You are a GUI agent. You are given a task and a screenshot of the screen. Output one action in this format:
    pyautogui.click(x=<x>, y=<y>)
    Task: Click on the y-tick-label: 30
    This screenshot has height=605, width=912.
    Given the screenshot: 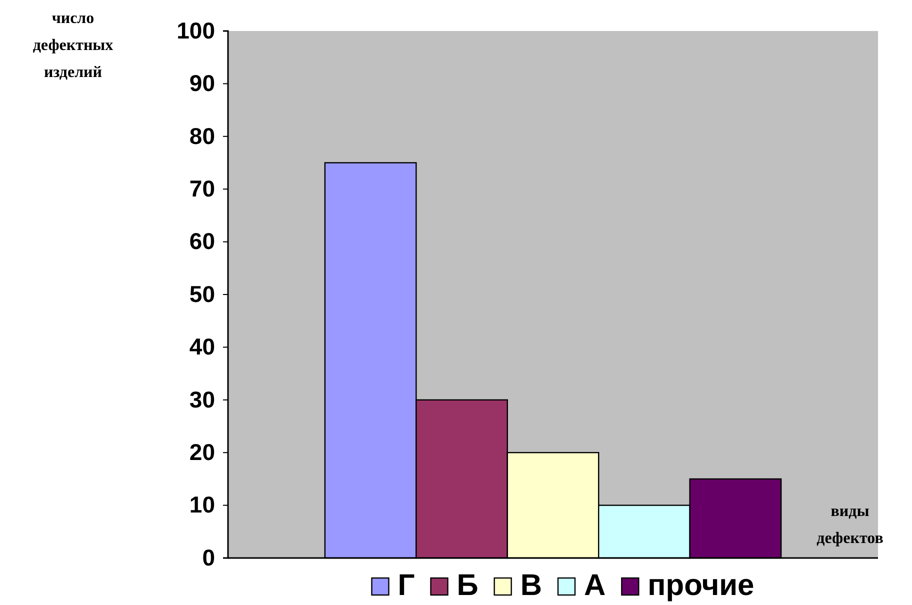 What is the action you would take?
    pyautogui.click(x=202, y=399)
    